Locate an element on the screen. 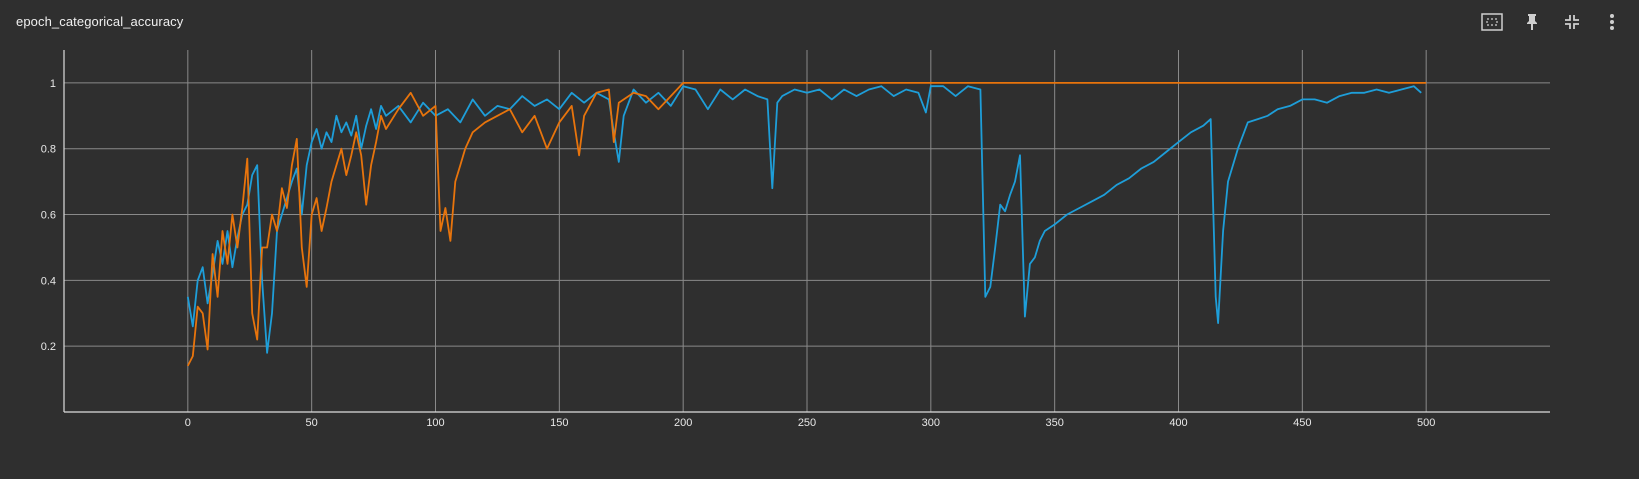 This screenshot has height=479, width=1639. more-button is located at coordinates (1612, 22).